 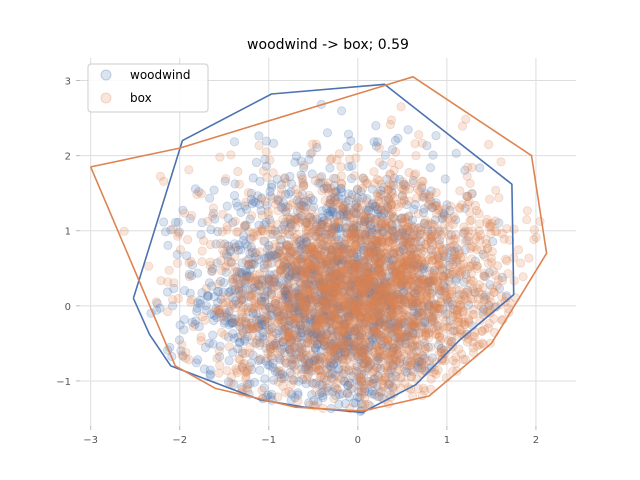 What do you see at coordinates (106, 75) in the screenshot?
I see `legend-marker-woodwind` at bounding box center [106, 75].